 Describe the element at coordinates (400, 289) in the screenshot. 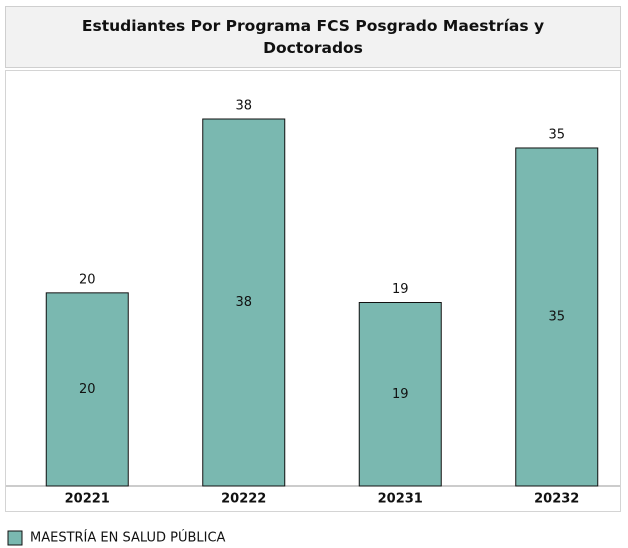

I see `value-label: 19` at that location.